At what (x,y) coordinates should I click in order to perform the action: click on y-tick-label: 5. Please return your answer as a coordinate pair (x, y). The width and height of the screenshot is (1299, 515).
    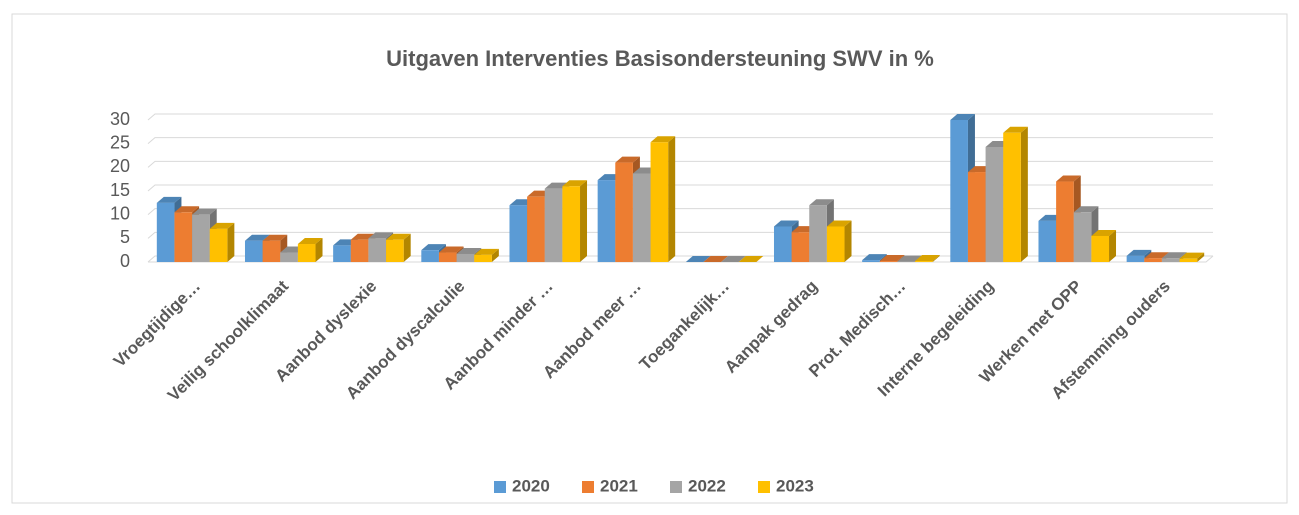
    Looking at the image, I should click on (125, 237).